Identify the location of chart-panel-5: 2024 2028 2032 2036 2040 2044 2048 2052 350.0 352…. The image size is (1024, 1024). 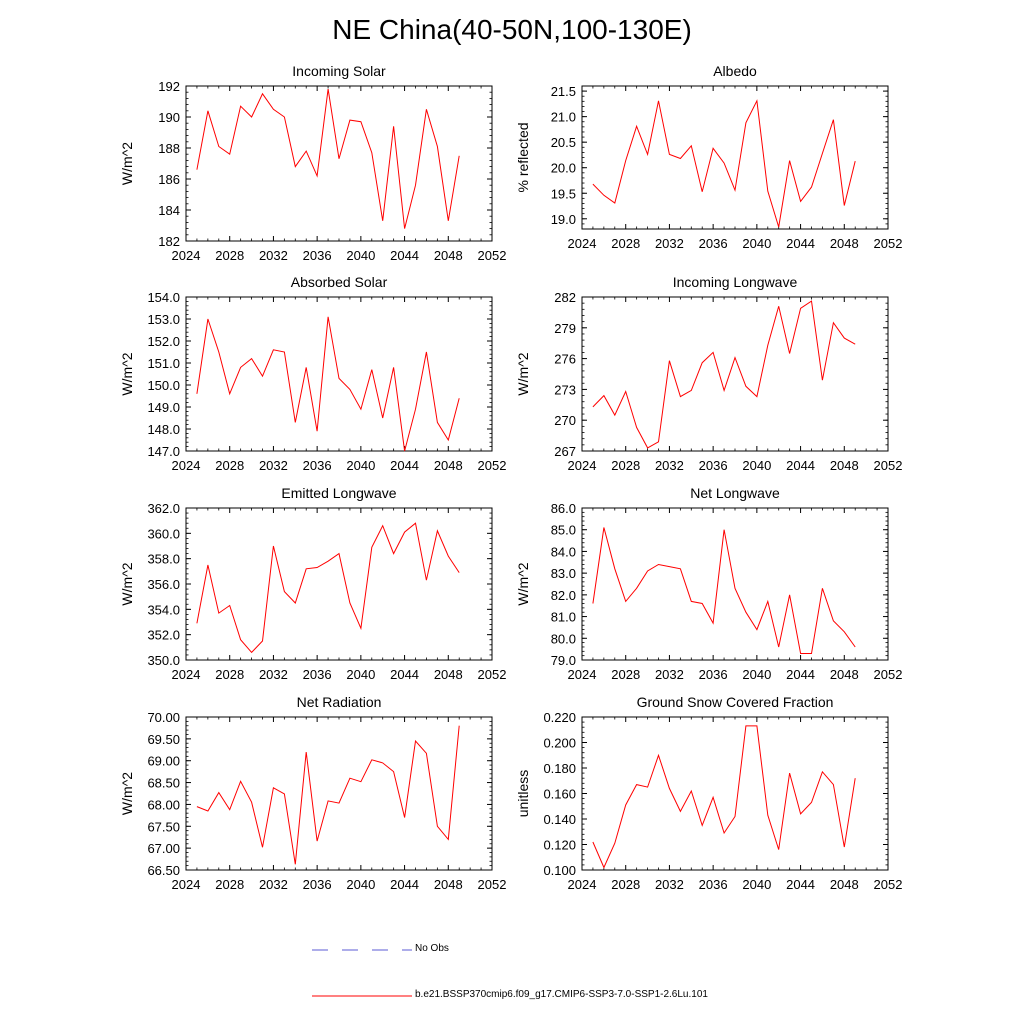
(312, 583).